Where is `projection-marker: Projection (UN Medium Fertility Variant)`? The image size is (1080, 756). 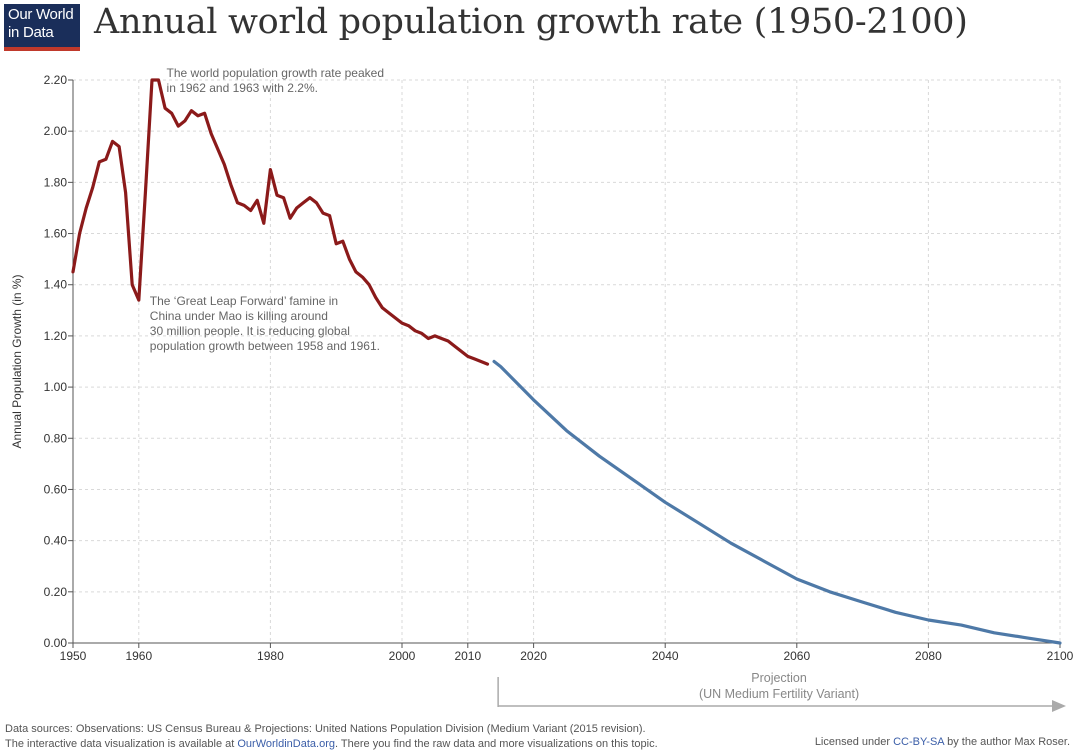 projection-marker: Projection (UN Medium Fertility Variant) is located at coordinates (781, 691).